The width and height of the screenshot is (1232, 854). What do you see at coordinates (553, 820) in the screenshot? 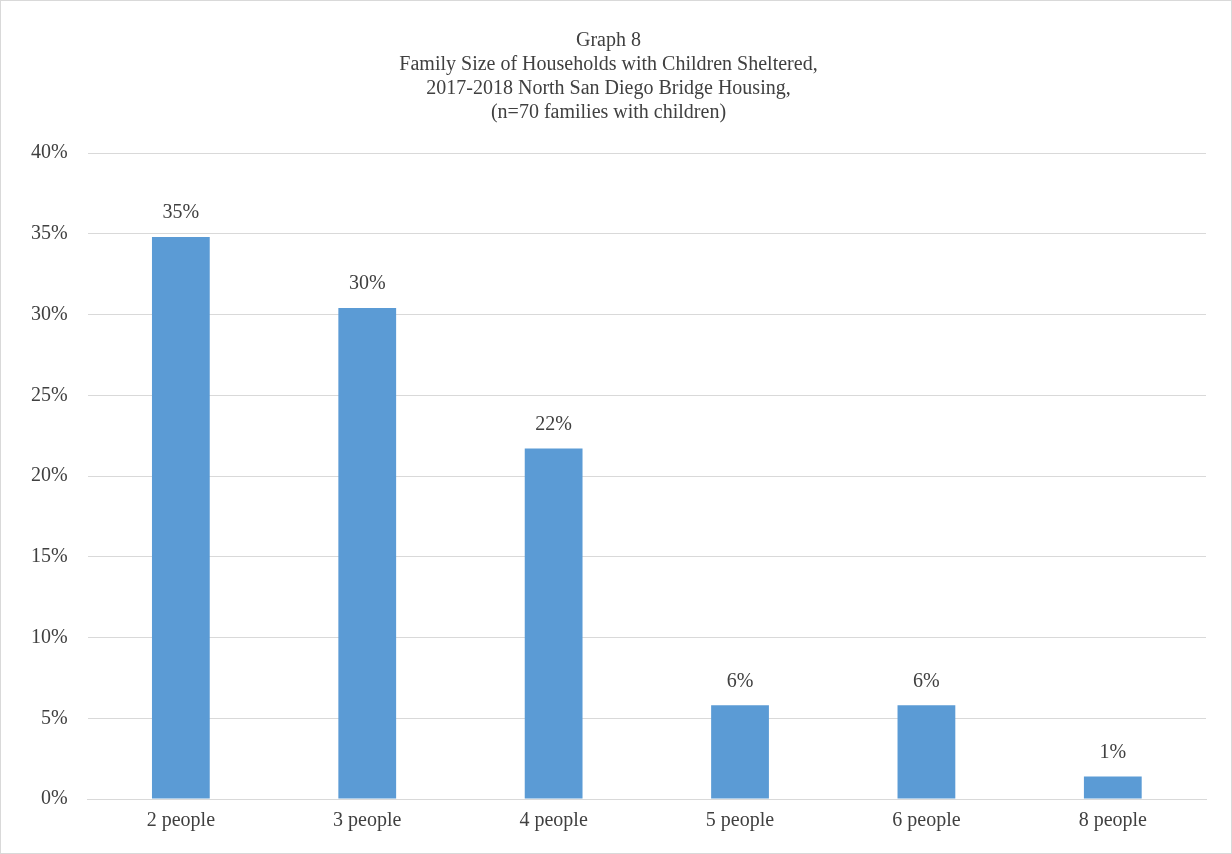
I see `x-tick-label: 4 people` at bounding box center [553, 820].